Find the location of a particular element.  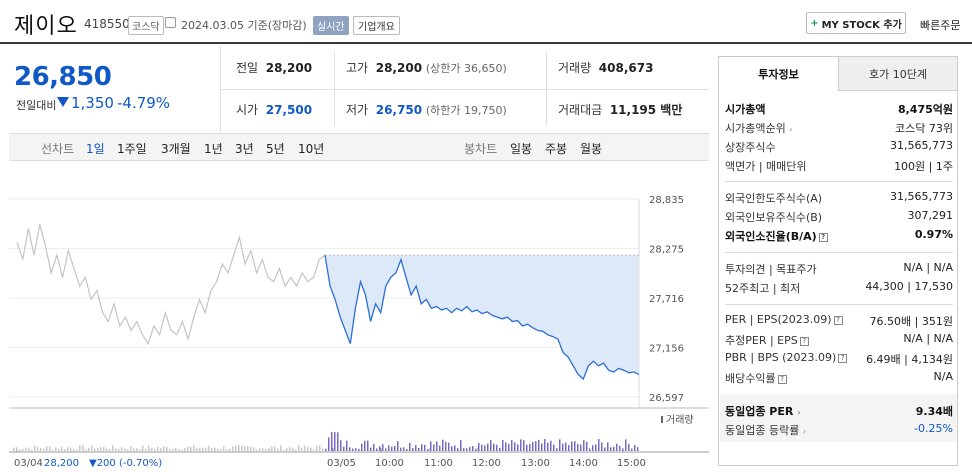

info-row: 외국인소진율(B/A)? 0.97% is located at coordinates (839, 235).